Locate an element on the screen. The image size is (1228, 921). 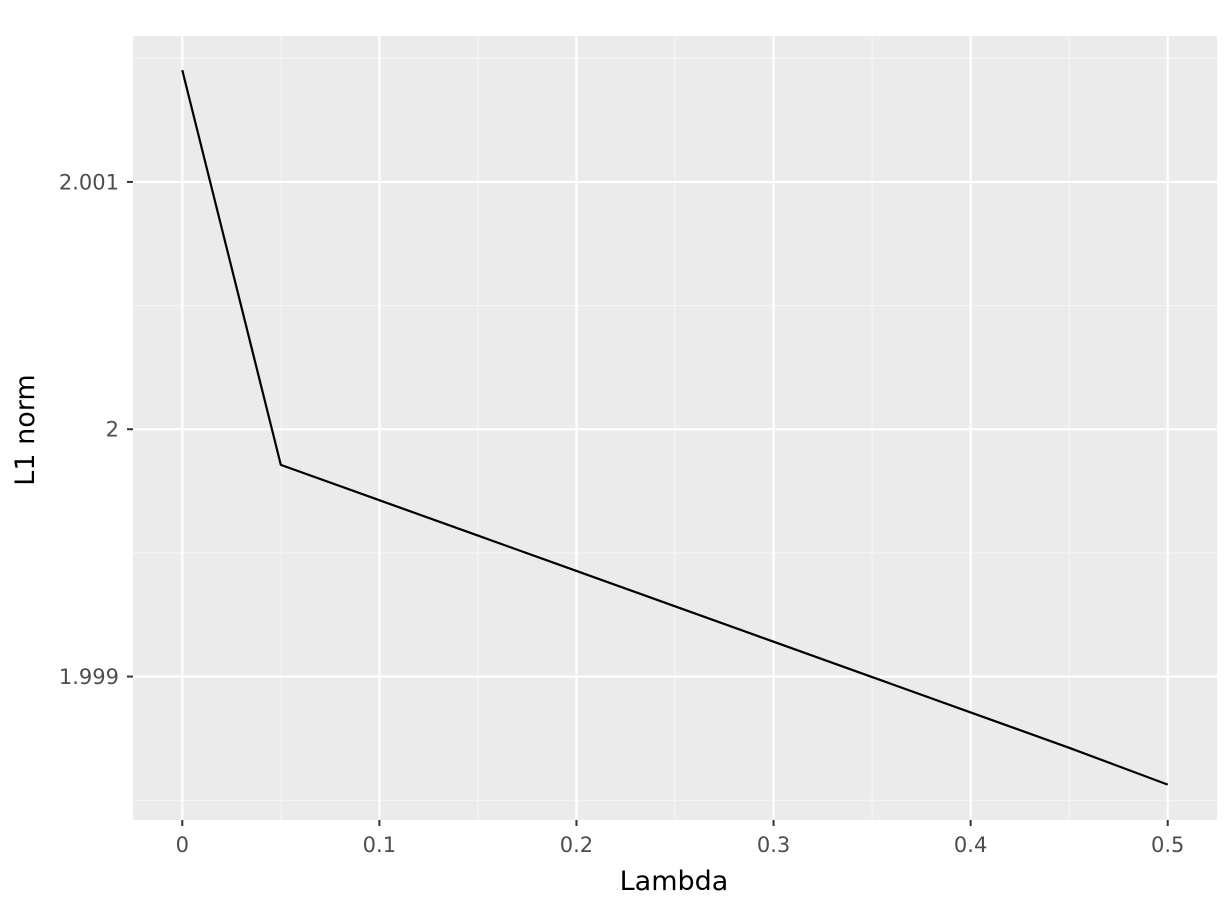
x-tick-label: 0.1 is located at coordinates (379, 845).